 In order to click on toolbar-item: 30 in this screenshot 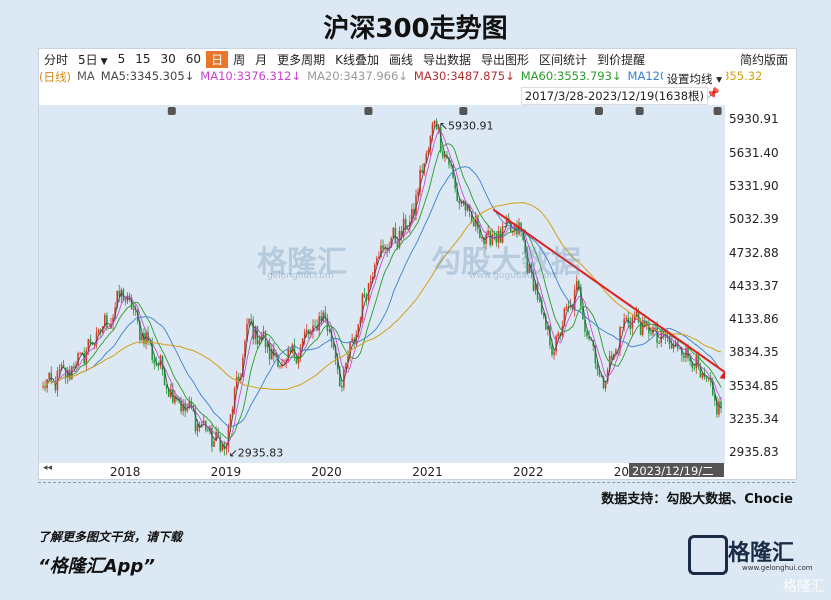, I will do `click(168, 59)`.